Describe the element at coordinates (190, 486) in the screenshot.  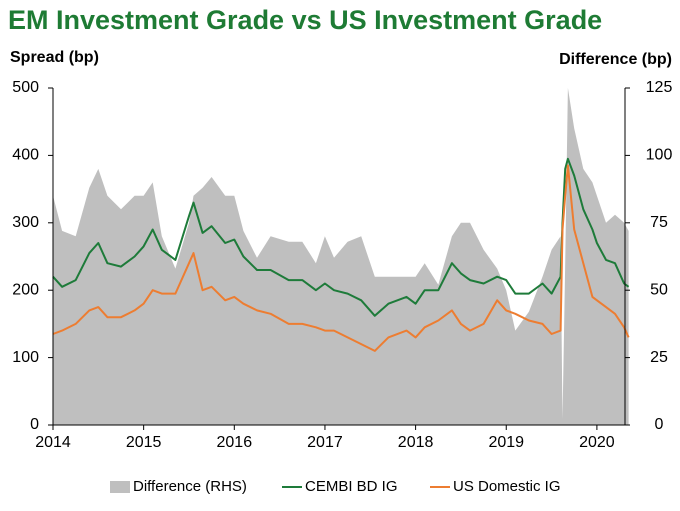
I see `legend-label: Difference (RHS)` at that location.